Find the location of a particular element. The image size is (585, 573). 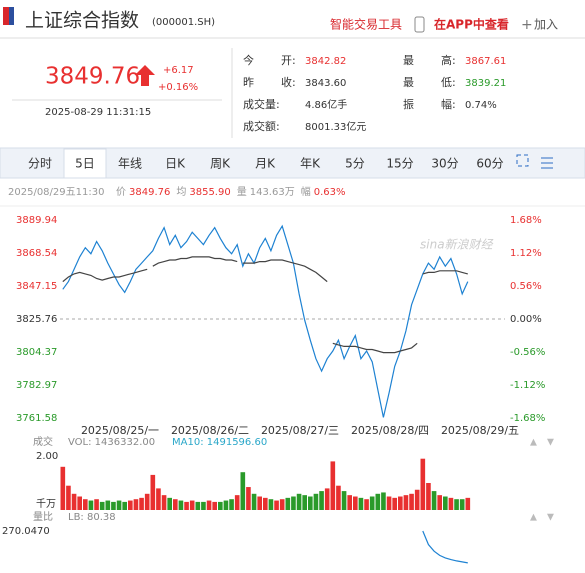

info-value: 143.63万 is located at coordinates (272, 192).